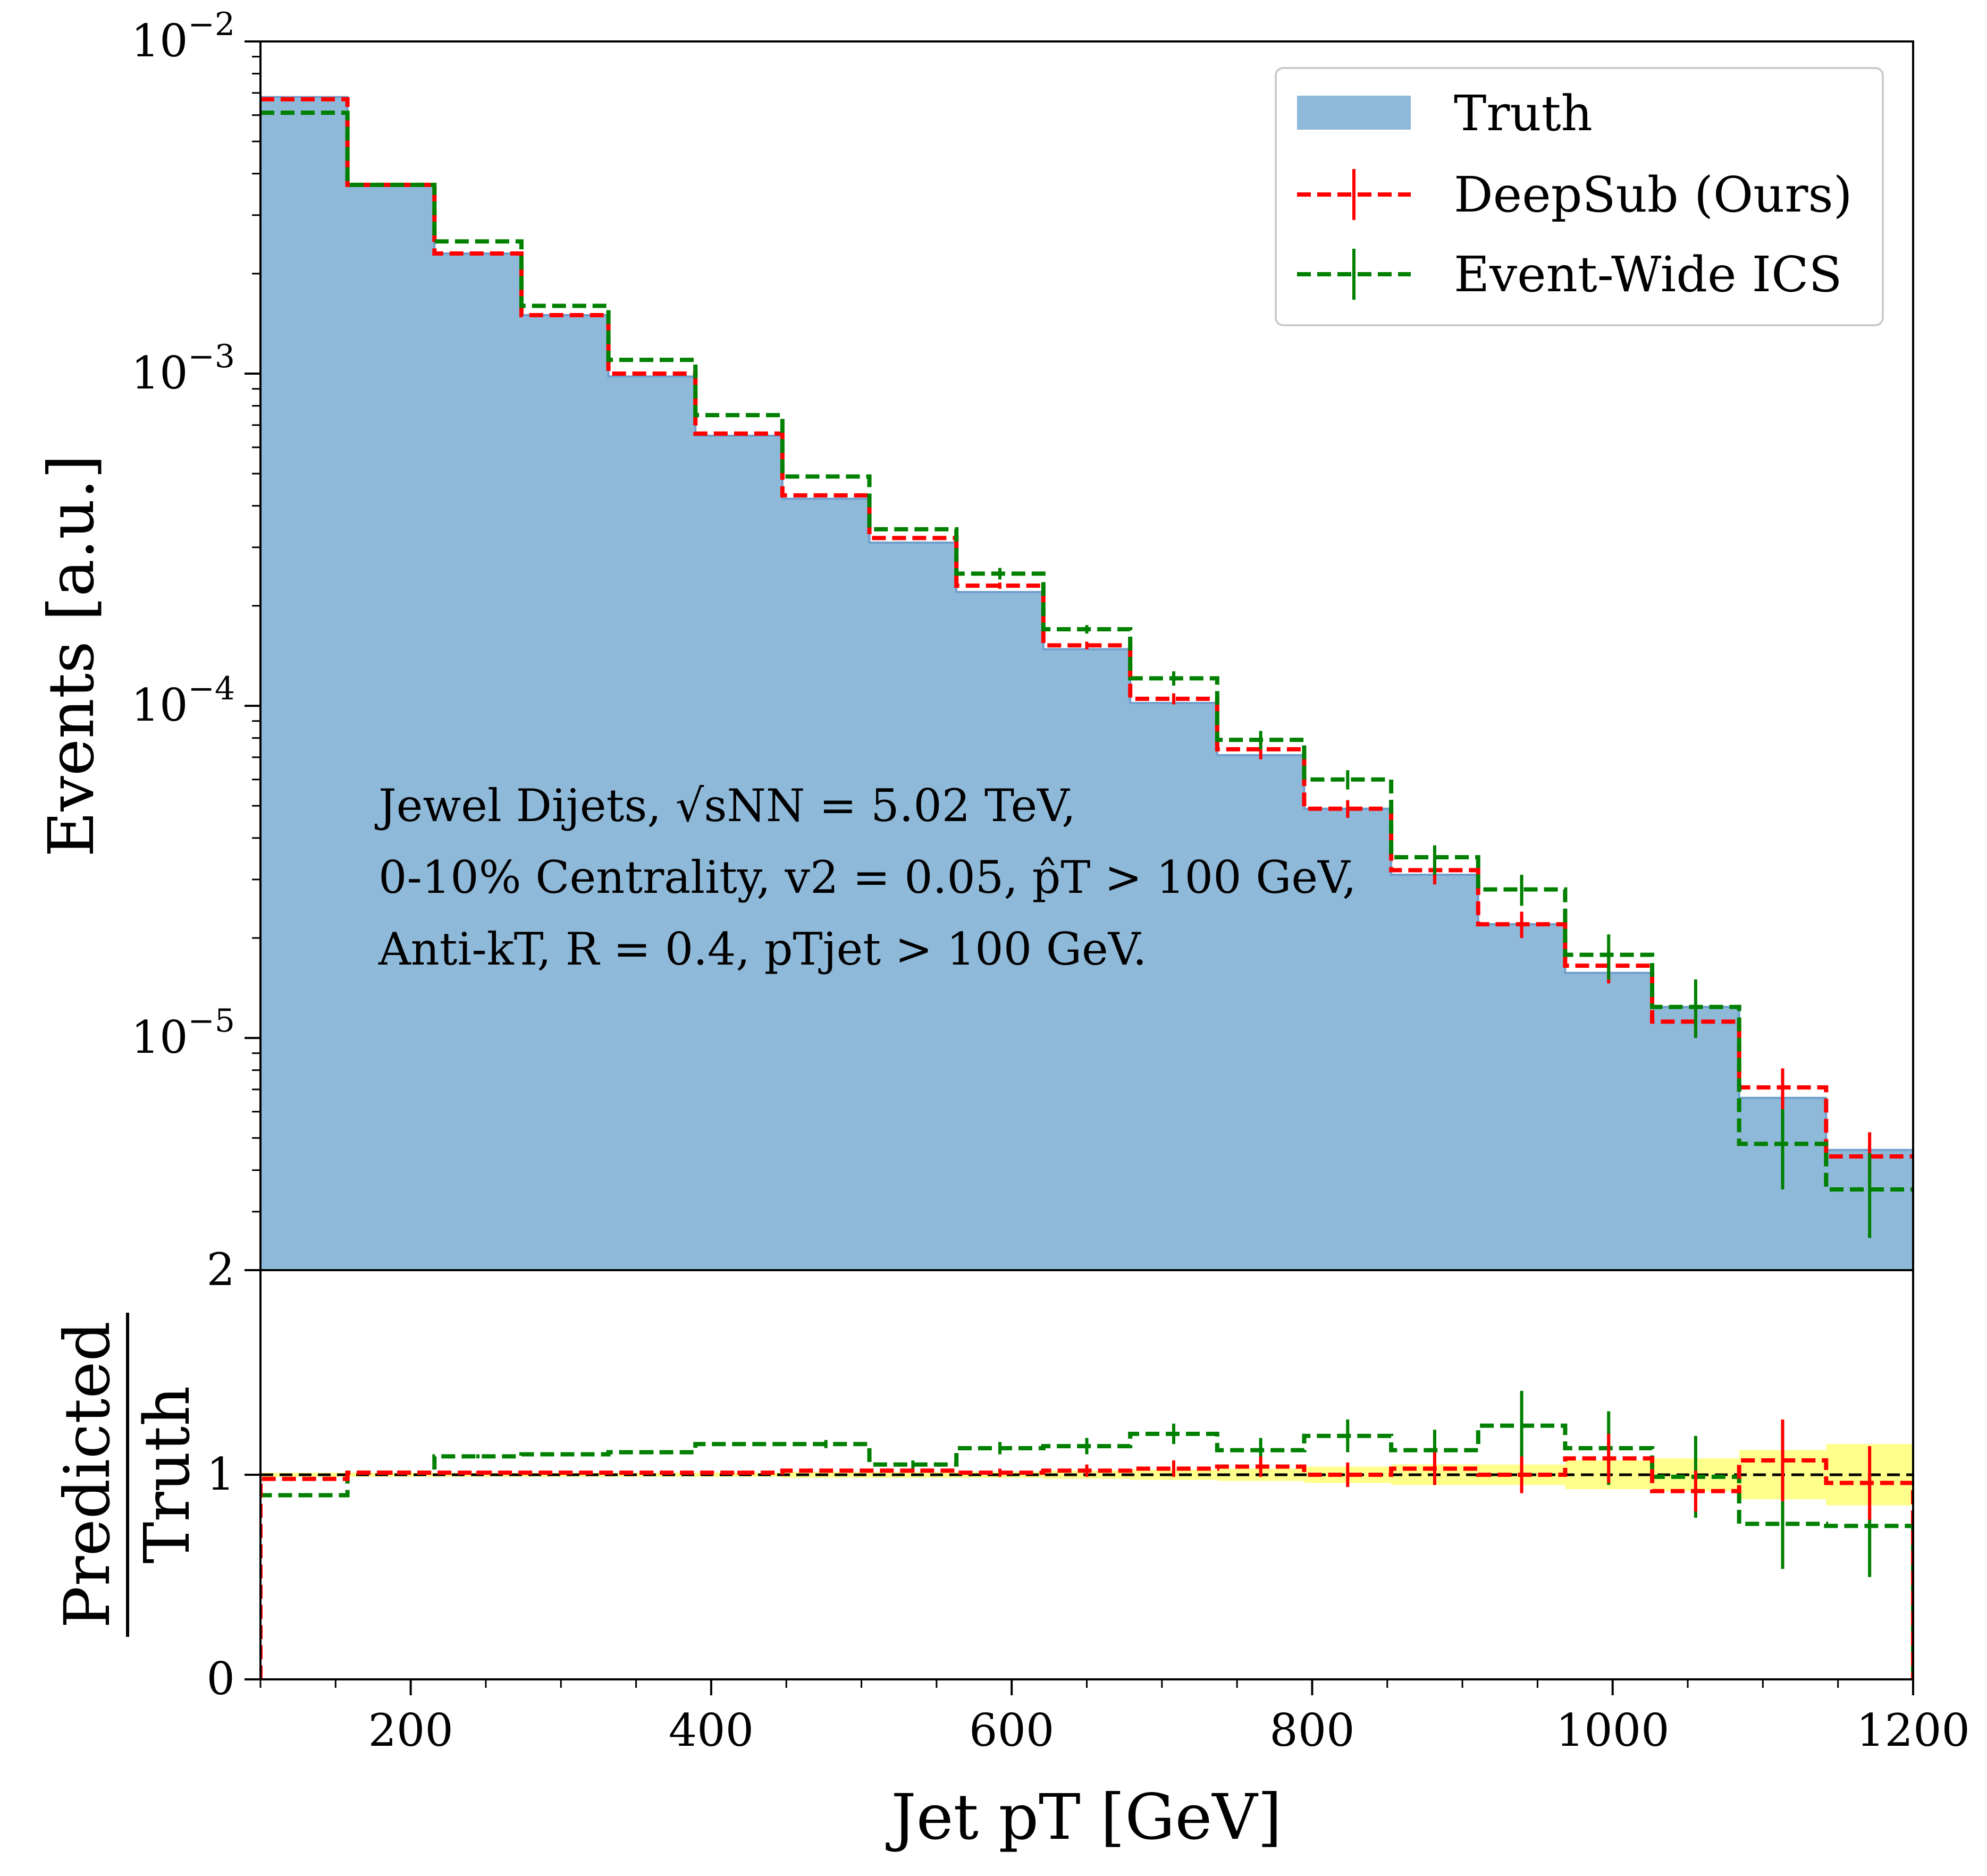 This screenshot has width=1987, height=1876. Describe the element at coordinates (183, 368) in the screenshot. I see `main-y-tick-label: 10⁻³` at that location.